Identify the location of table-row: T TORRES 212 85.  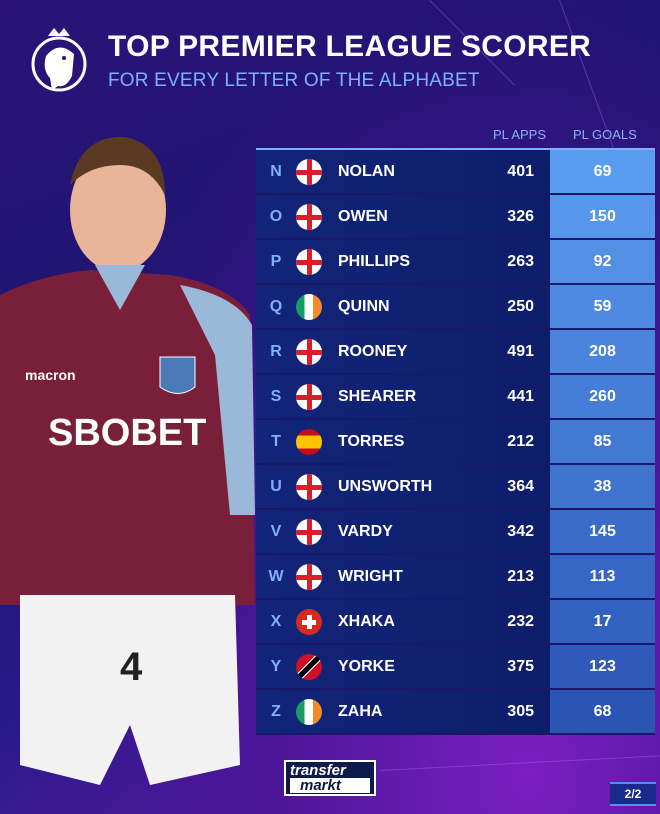
(455, 442).